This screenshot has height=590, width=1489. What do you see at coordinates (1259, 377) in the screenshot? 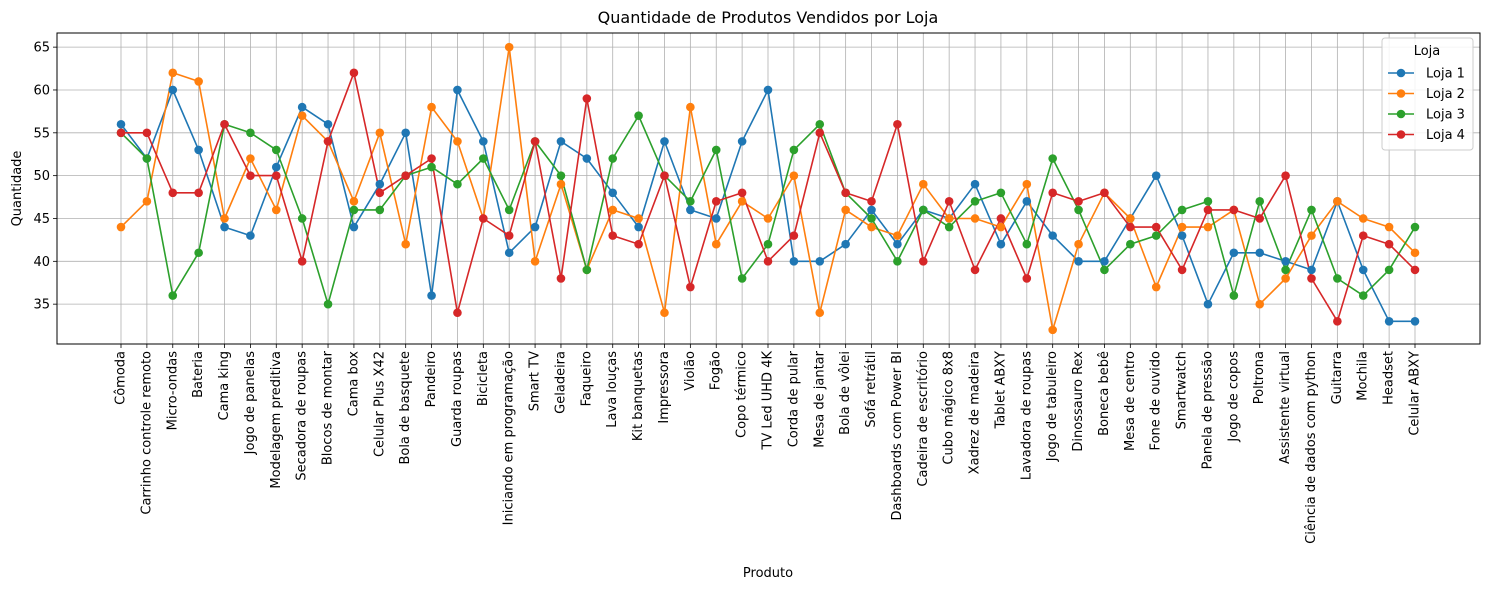
I see `x-tick-label: Poltrona` at bounding box center [1259, 377].